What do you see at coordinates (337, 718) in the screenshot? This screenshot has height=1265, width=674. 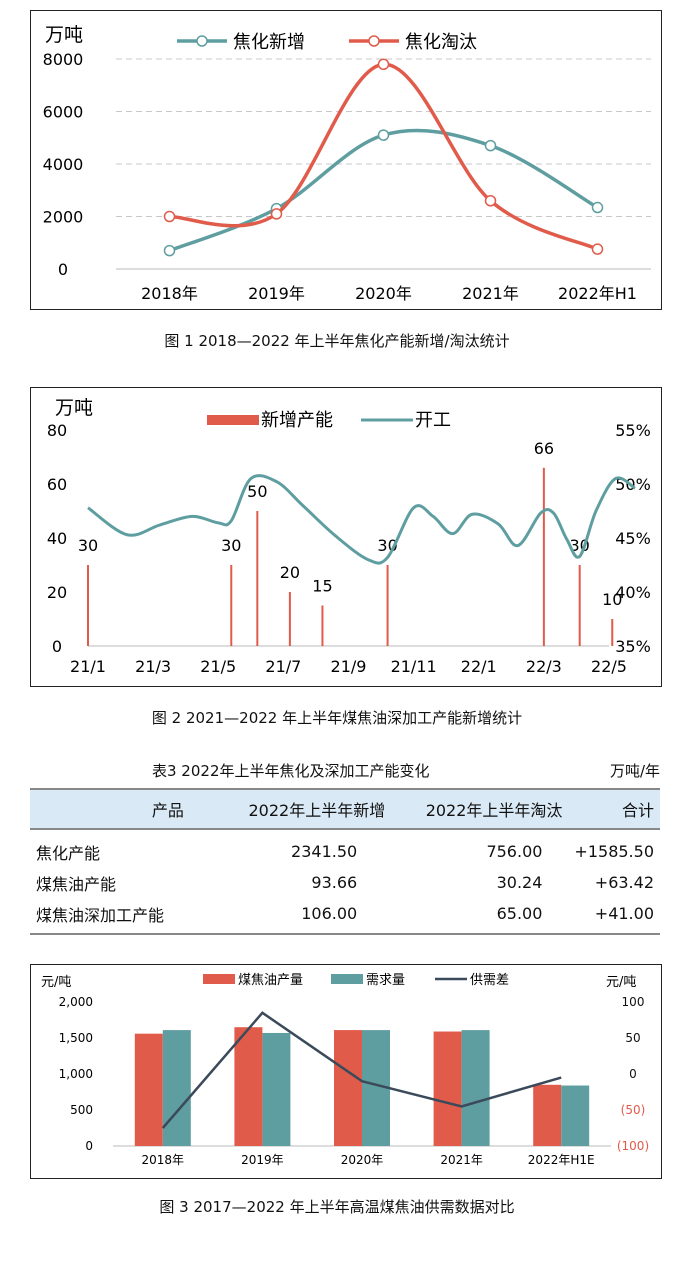 I see `figure2-caption: 图 2 2021—2022 年上半年煤焦油深加工产能新增统计` at bounding box center [337, 718].